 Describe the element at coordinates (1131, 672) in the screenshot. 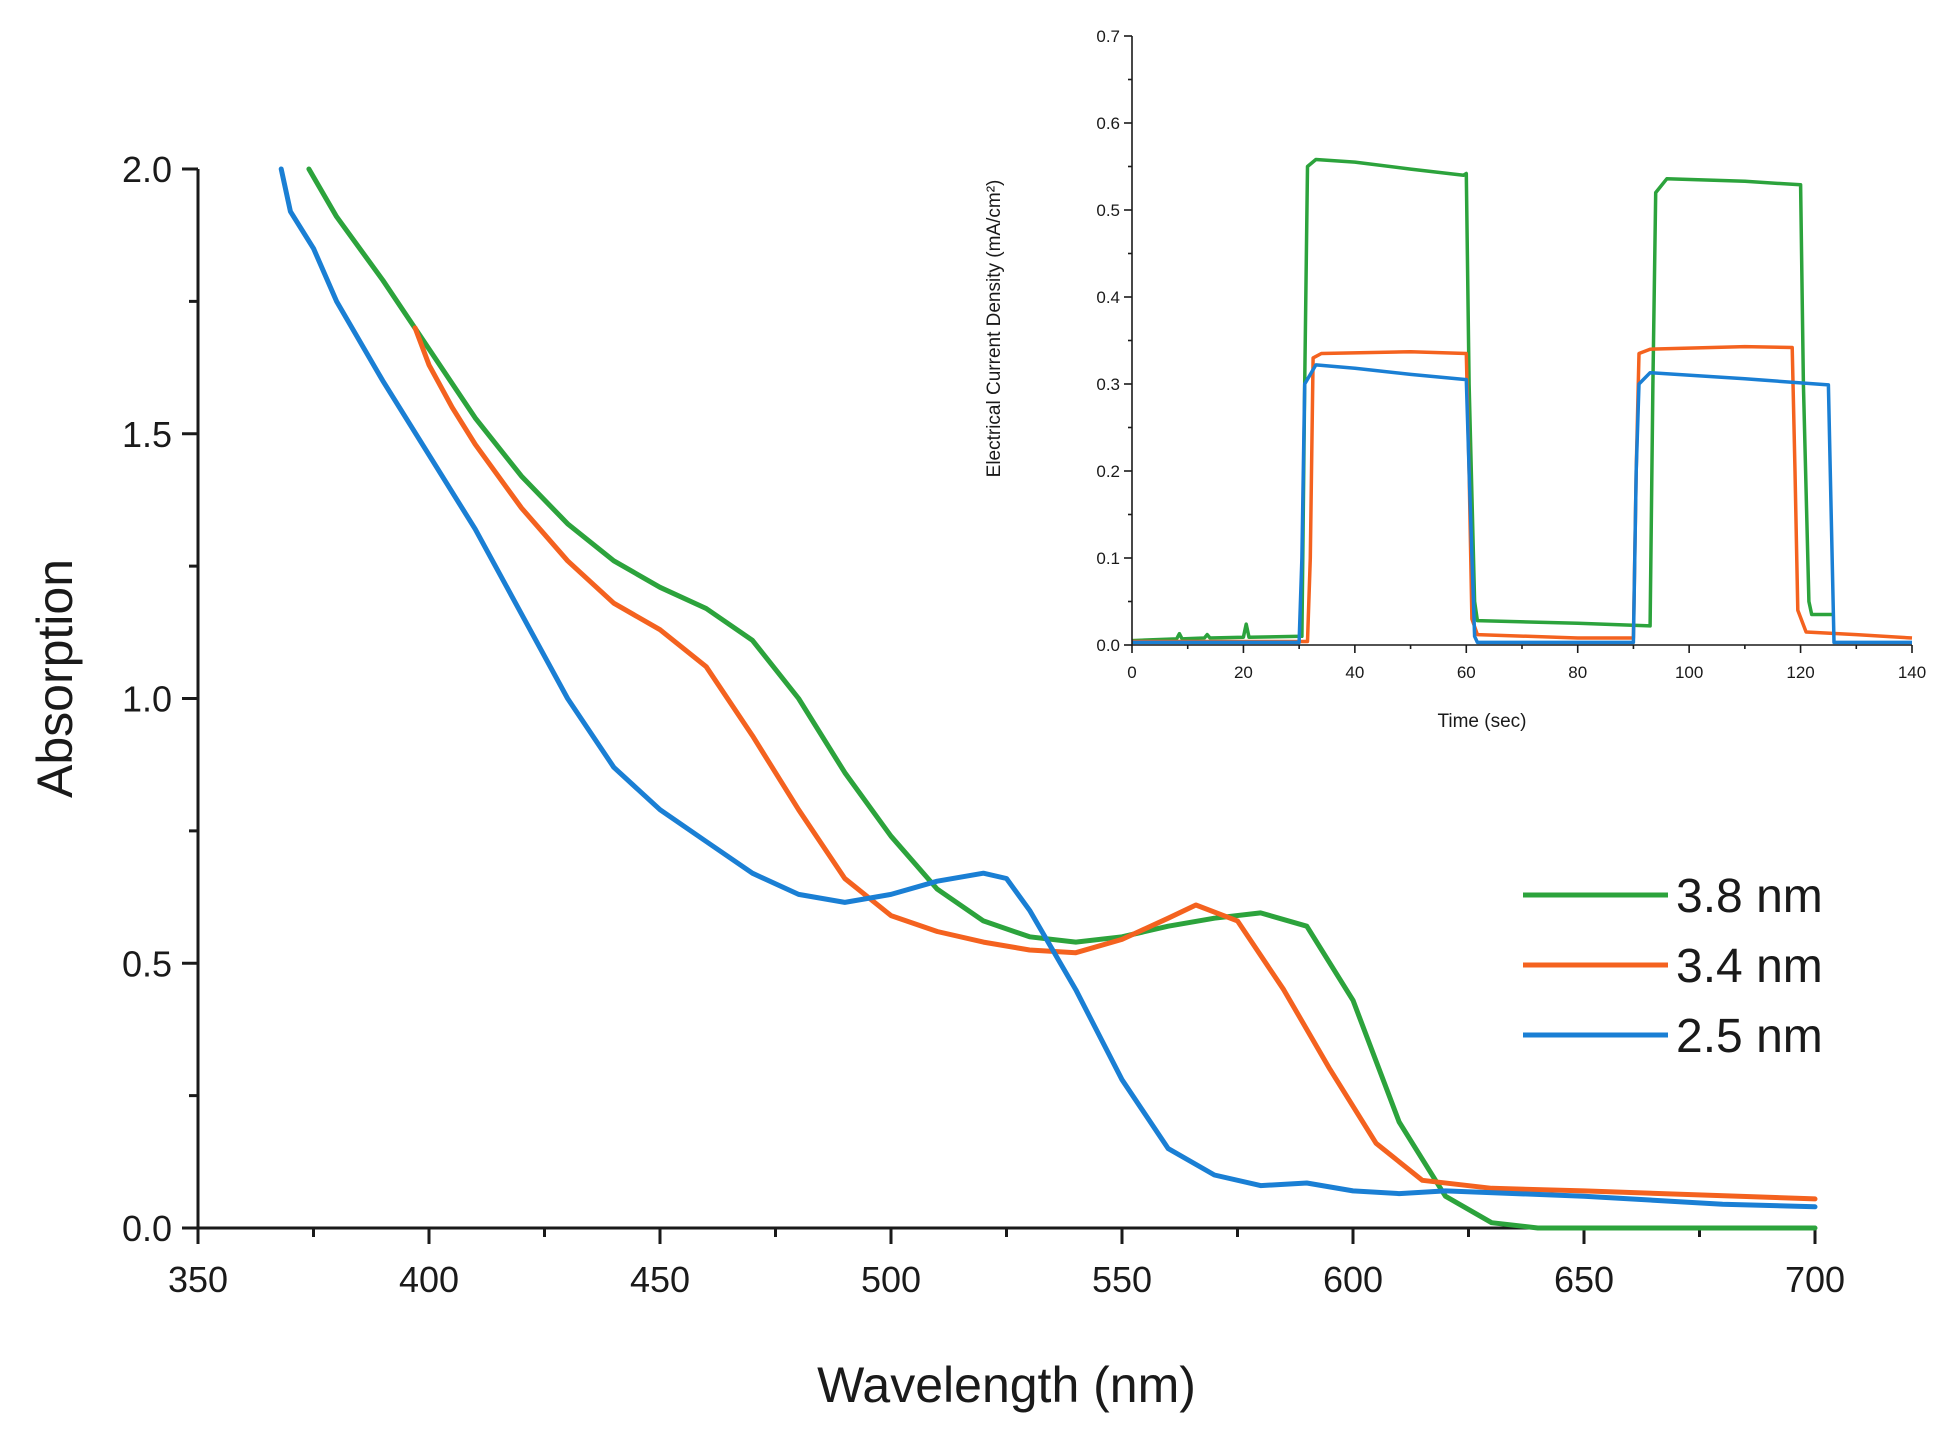

I see `inset-x-tick-label: 0` at that location.